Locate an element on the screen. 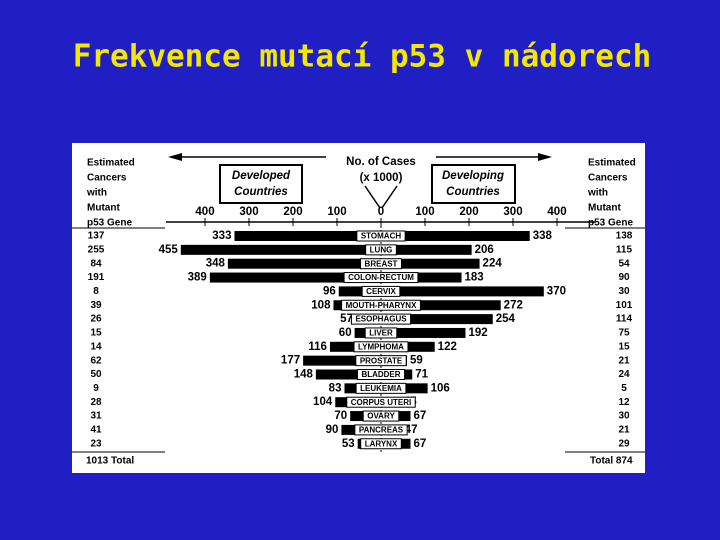  value-label: 53 is located at coordinates (348, 444).